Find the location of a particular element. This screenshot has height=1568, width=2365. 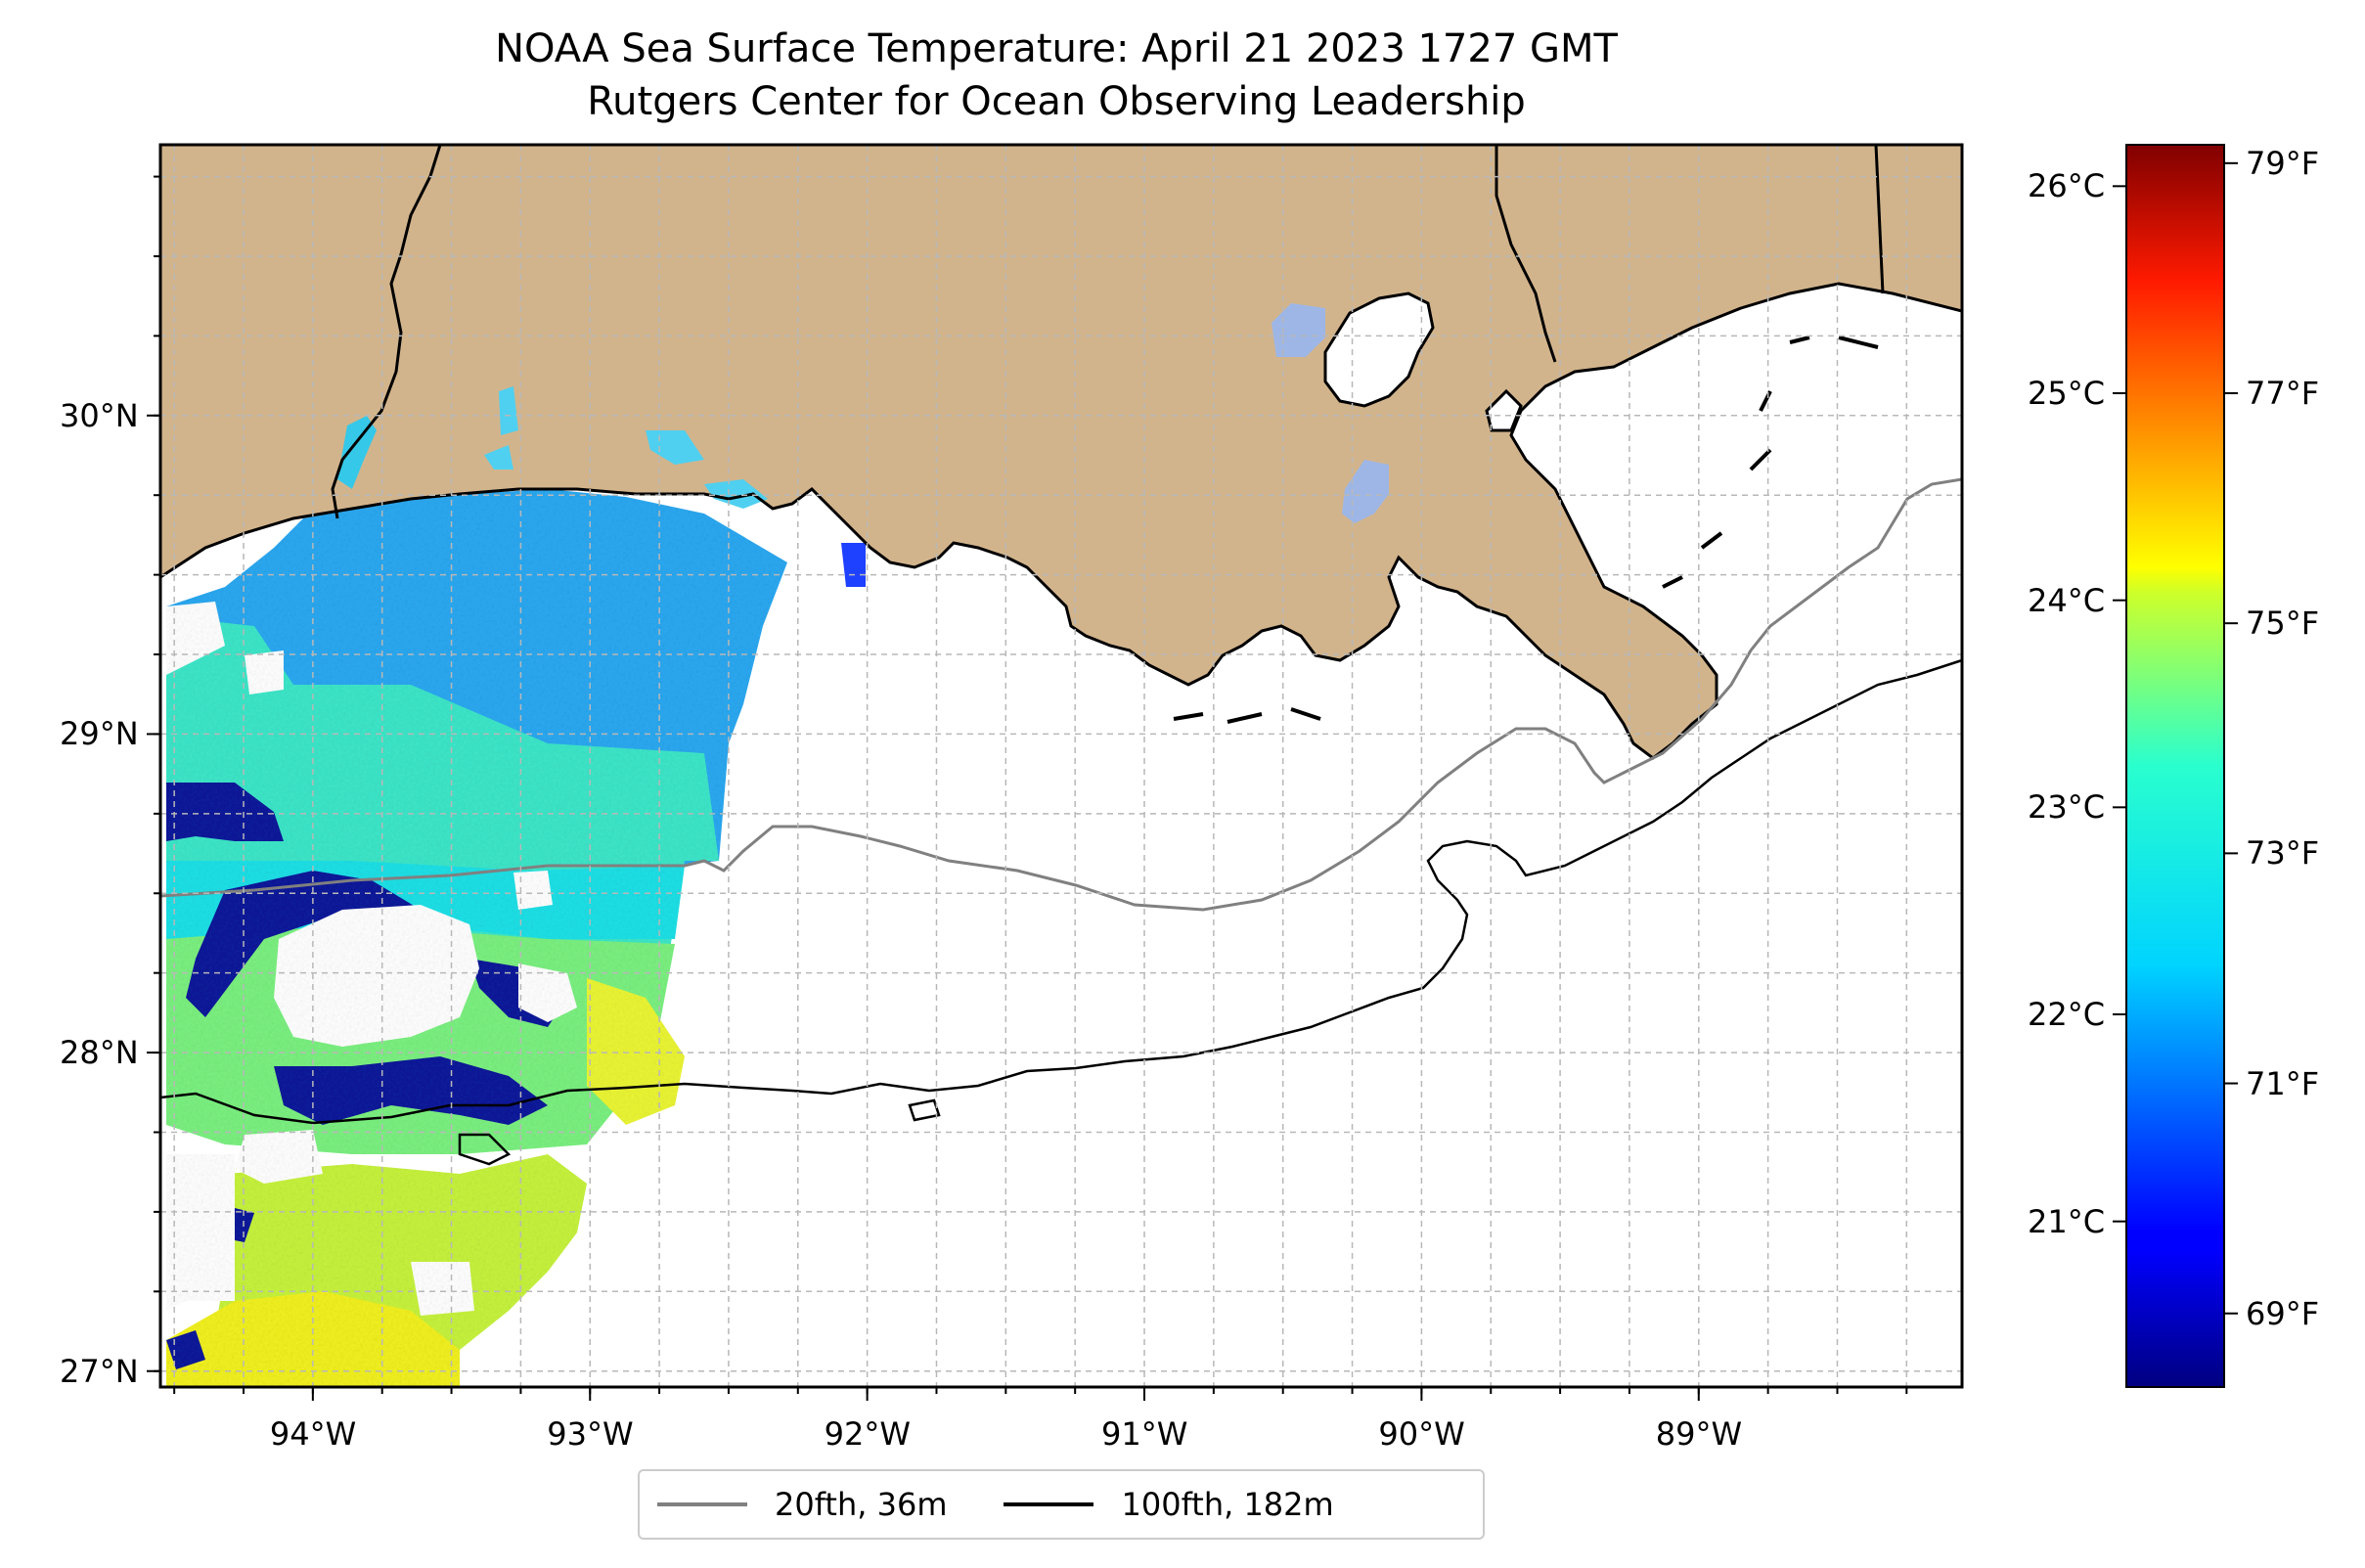

fahrenheit-tick-label: 79°F is located at coordinates (2283, 163).